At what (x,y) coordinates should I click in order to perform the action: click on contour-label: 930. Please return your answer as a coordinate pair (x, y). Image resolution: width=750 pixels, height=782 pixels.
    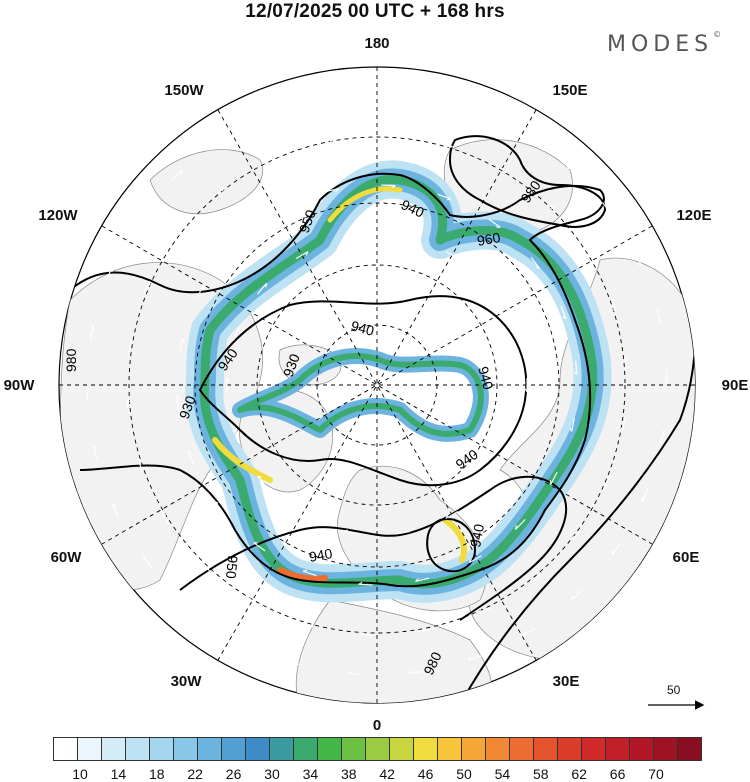
    Looking at the image, I should click on (187, 407).